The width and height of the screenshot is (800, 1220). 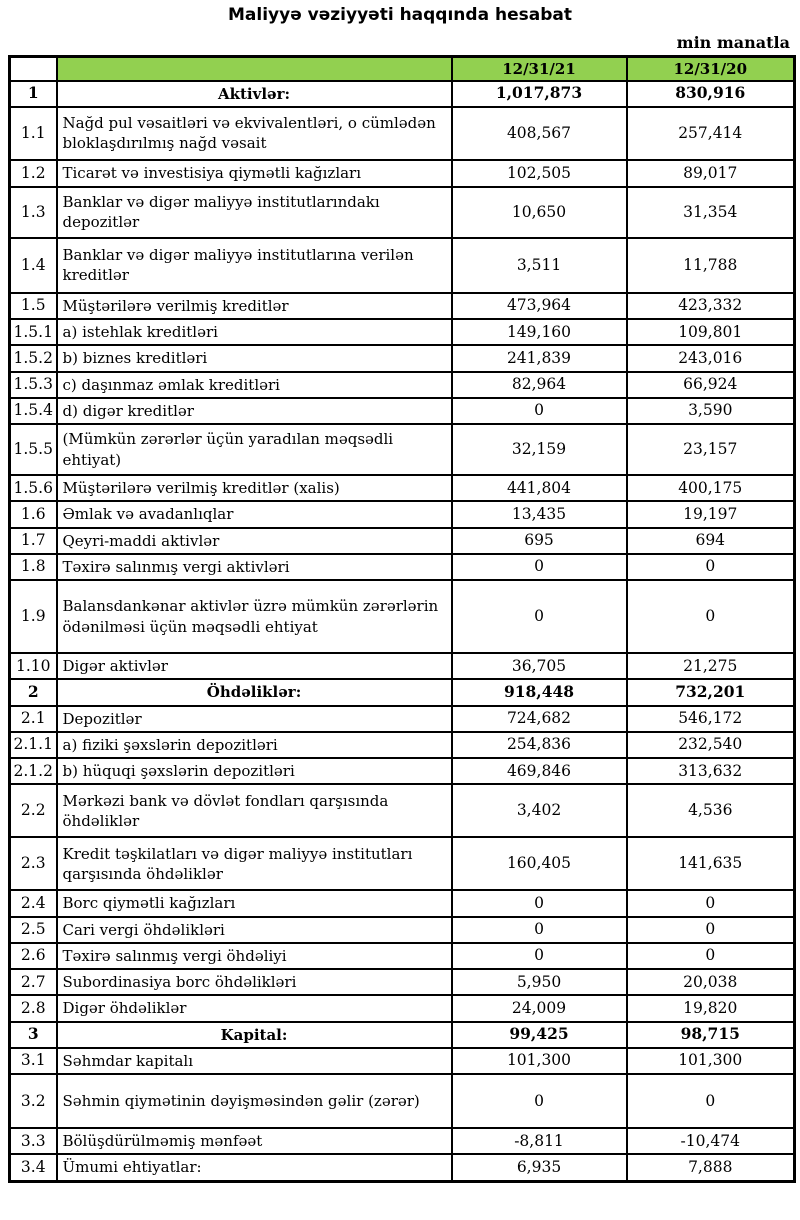 What do you see at coordinates (33, 68) in the screenshot?
I see `header-corner-cell` at bounding box center [33, 68].